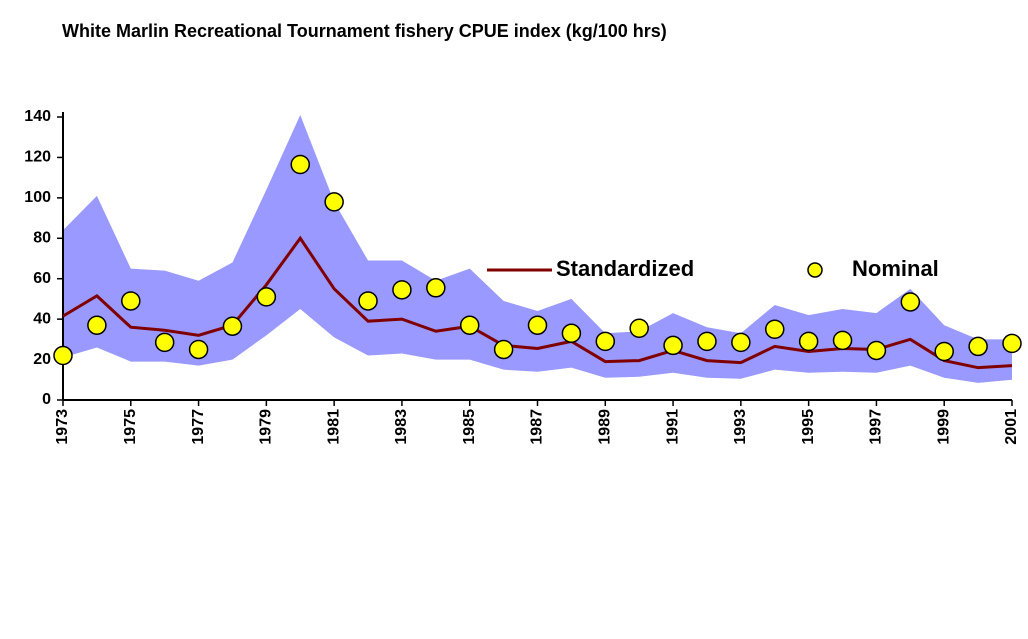 The width and height of the screenshot is (1028, 639). I want to click on y-tick-label: 40, so click(42, 318).